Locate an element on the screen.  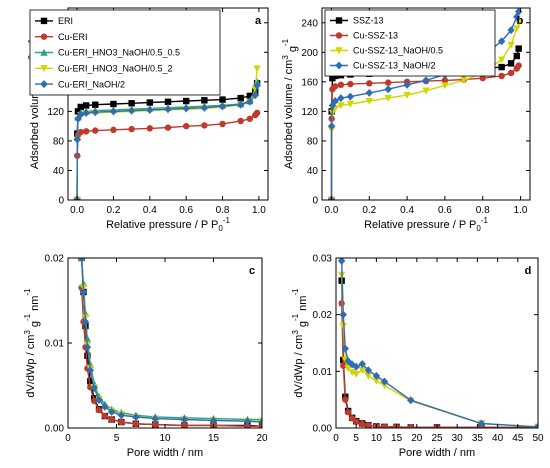
x-tick-label: 0.8 is located at coordinates (223, 210).